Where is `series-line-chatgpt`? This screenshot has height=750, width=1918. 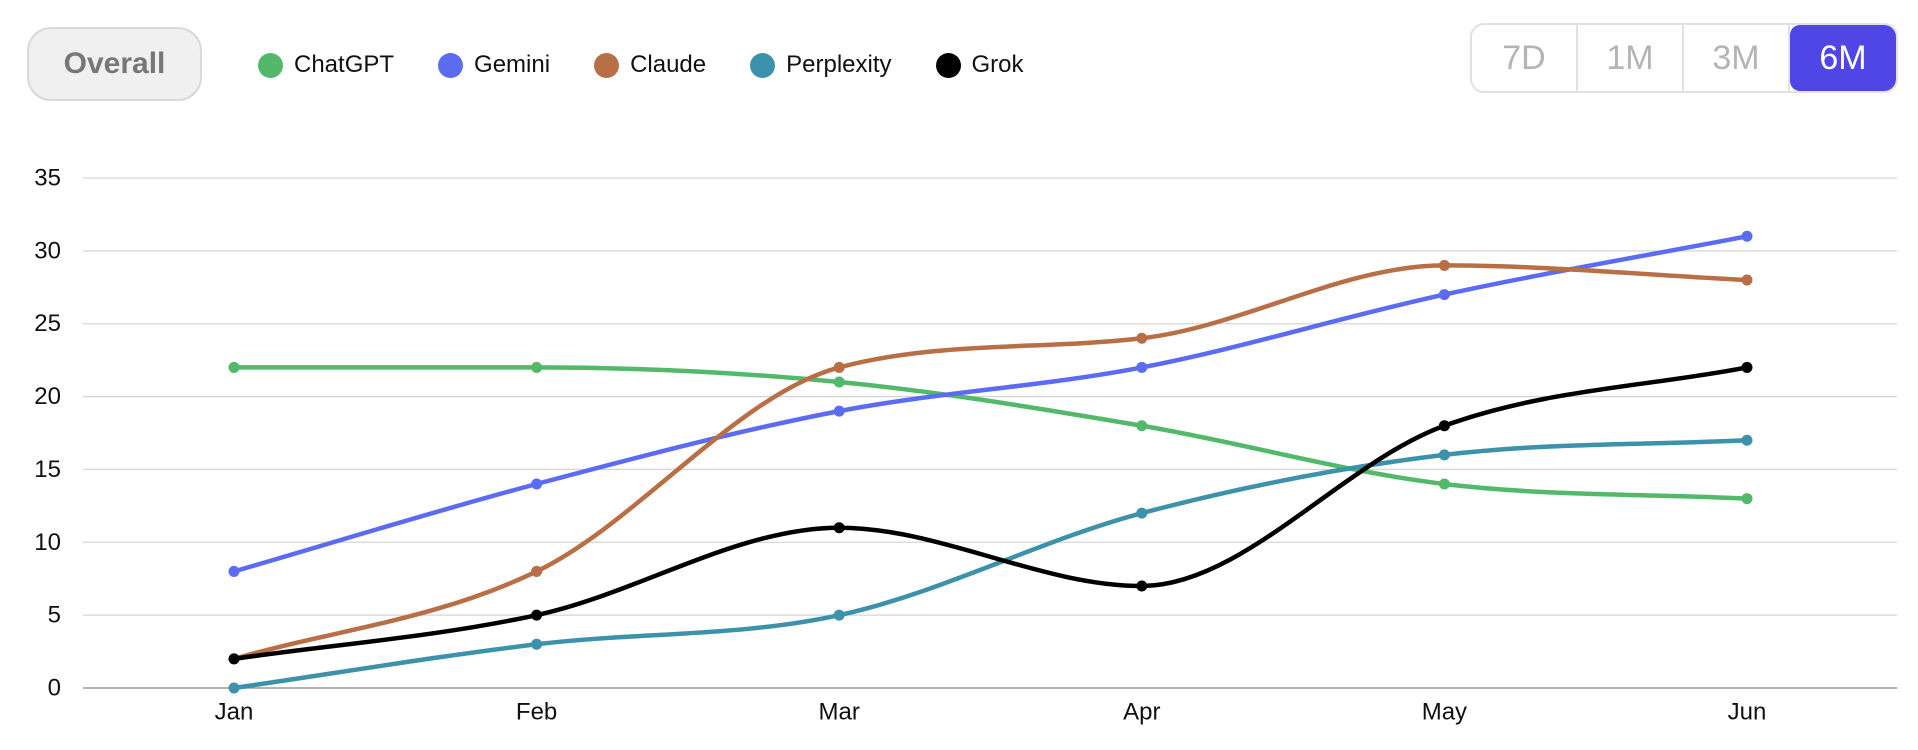
series-line-chatgpt is located at coordinates (990, 433).